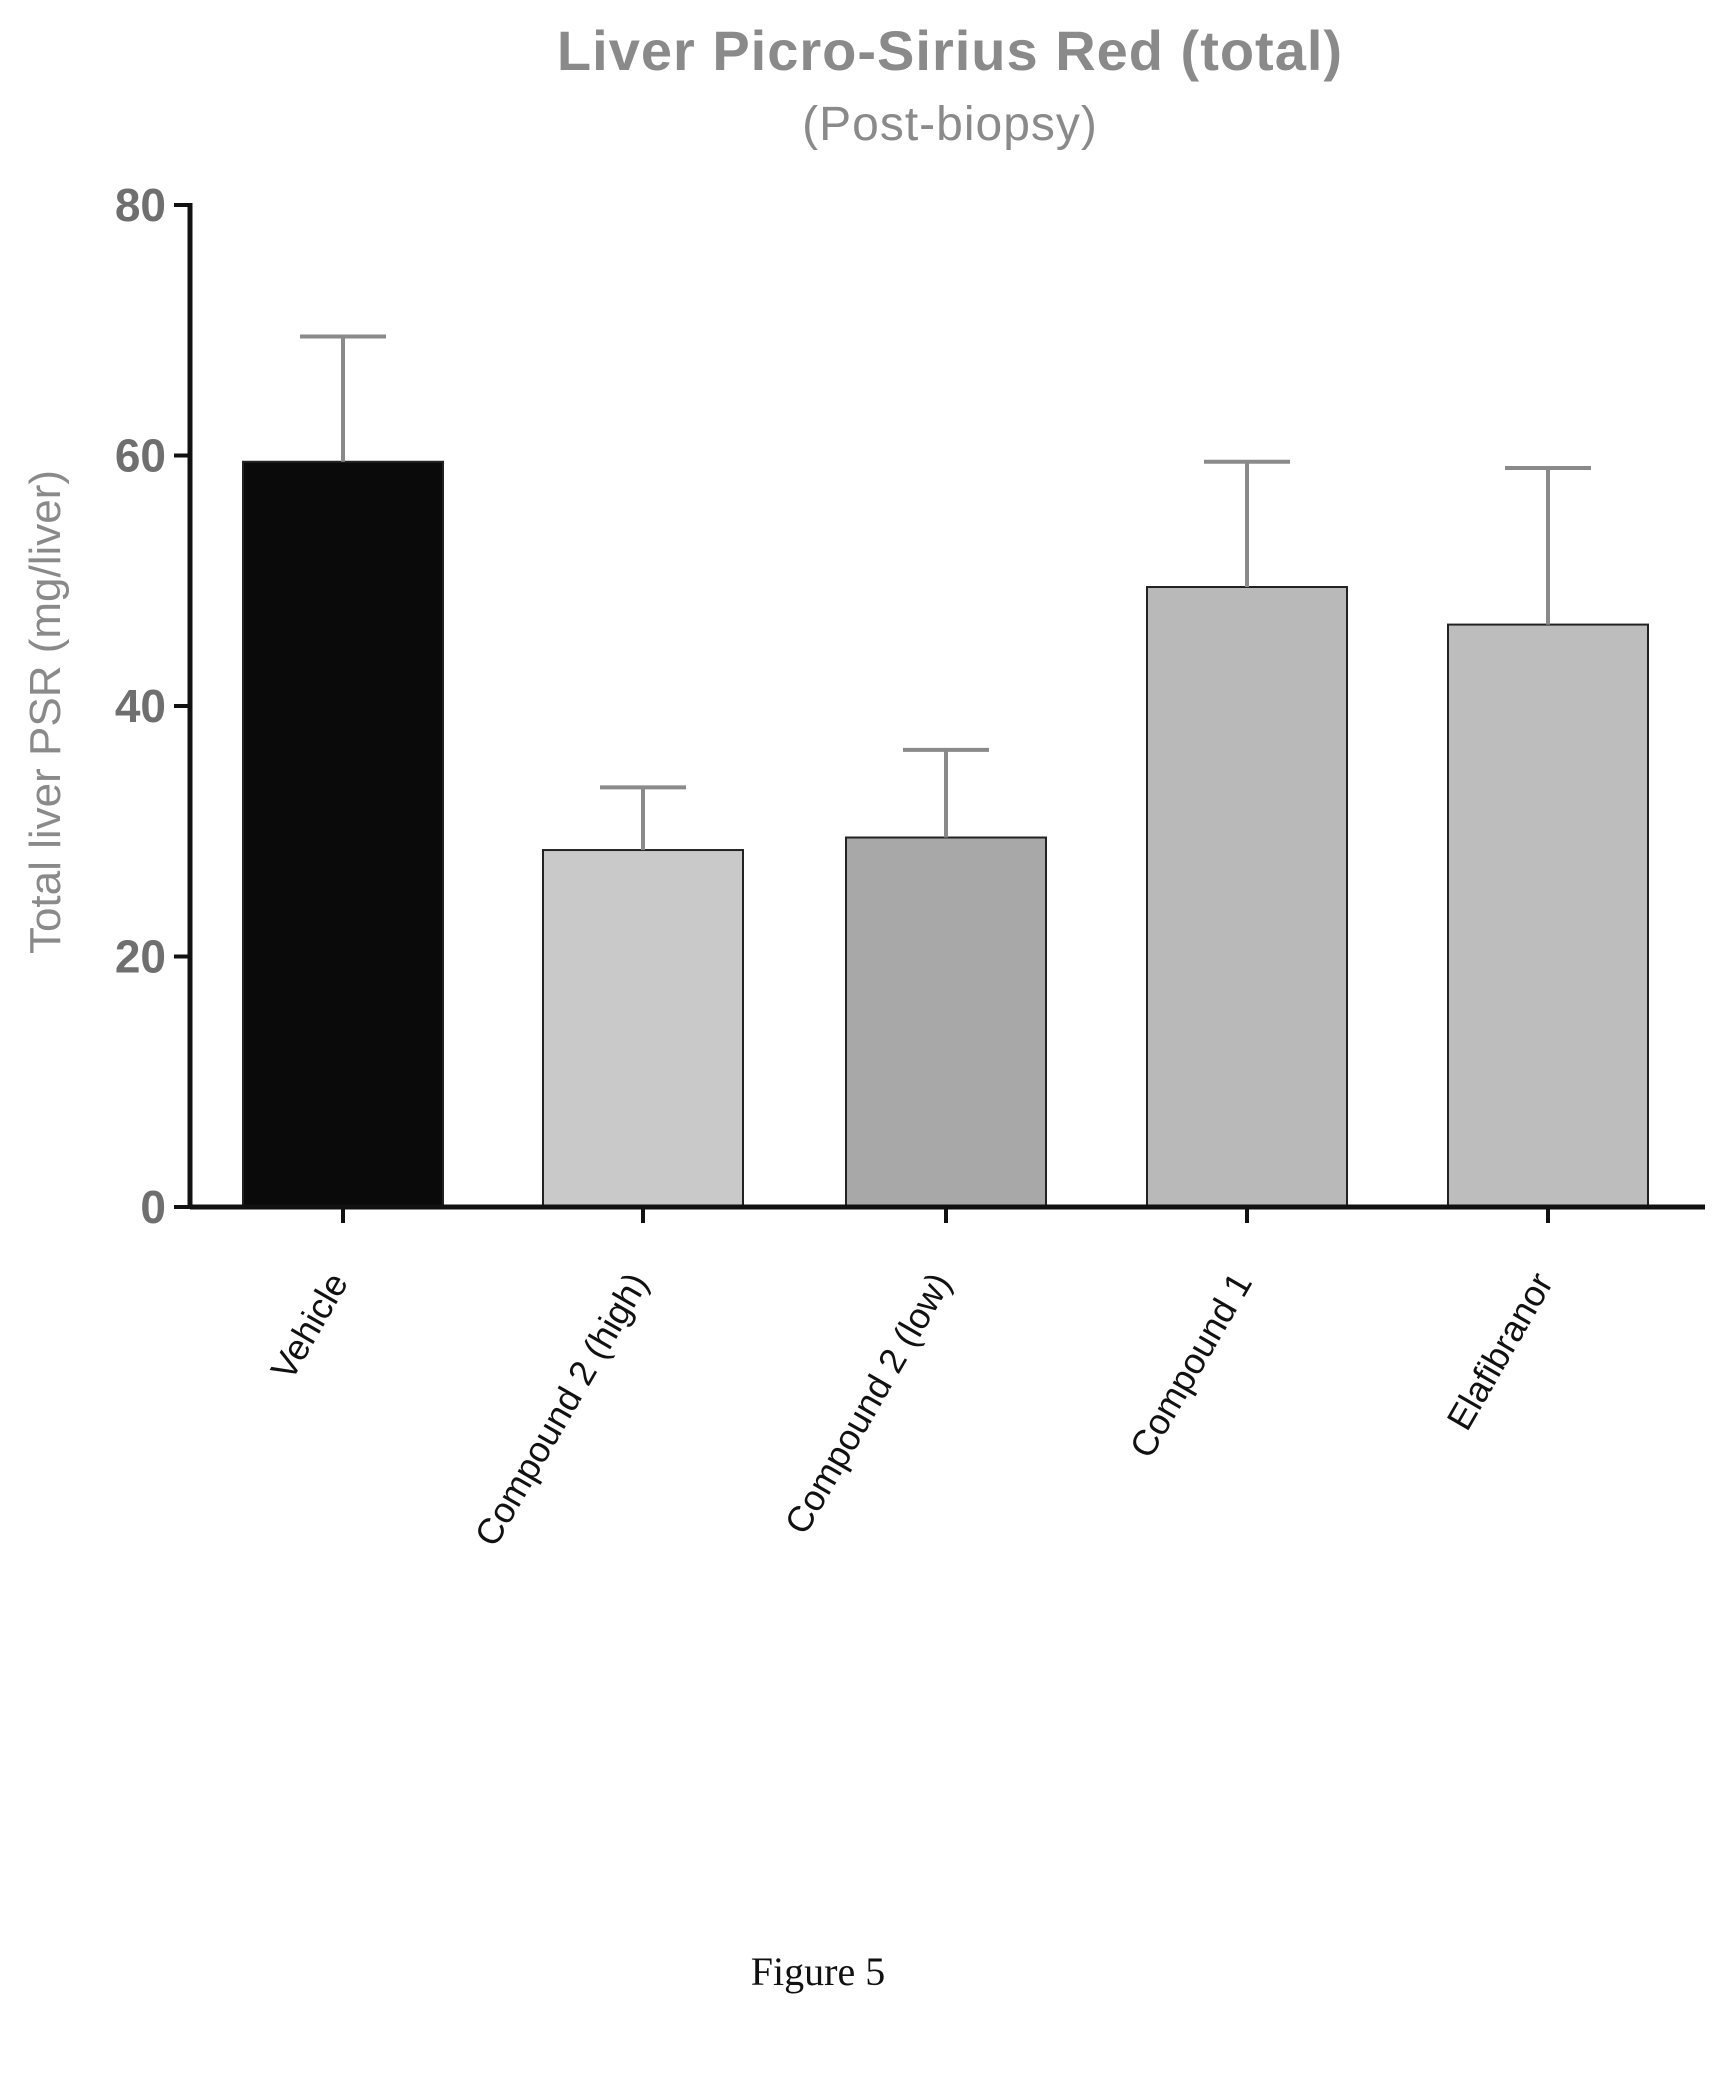 This screenshot has width=1722, height=2081. What do you see at coordinates (153, 1207) in the screenshot?
I see `y-tick-label-0: 0` at bounding box center [153, 1207].